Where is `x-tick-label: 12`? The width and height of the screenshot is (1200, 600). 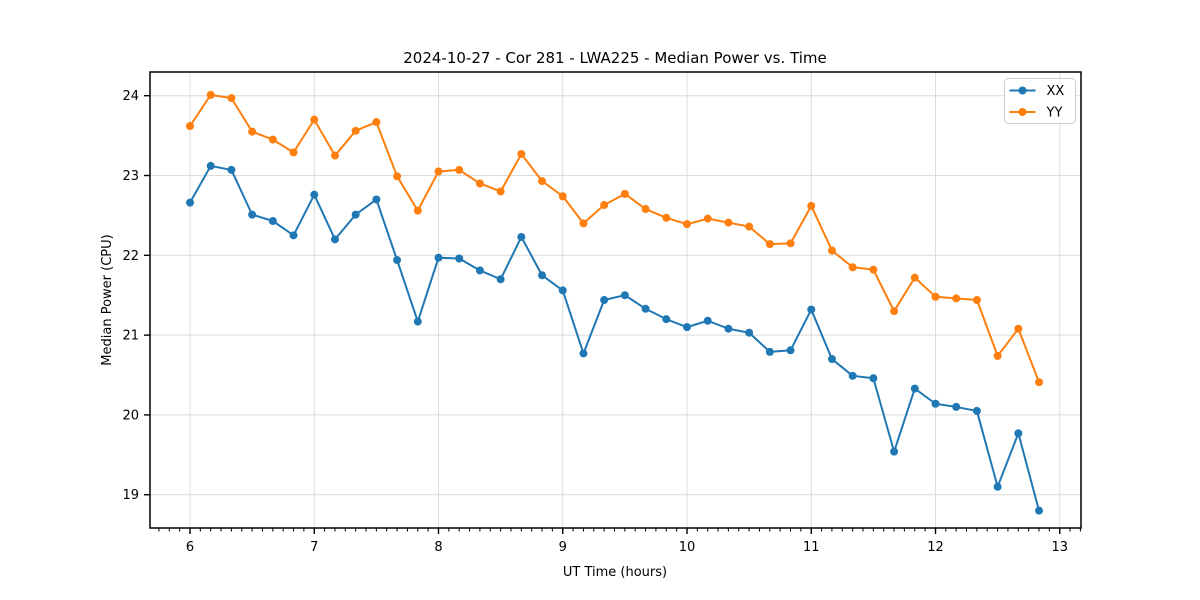
x-tick-label: 12 is located at coordinates (935, 547).